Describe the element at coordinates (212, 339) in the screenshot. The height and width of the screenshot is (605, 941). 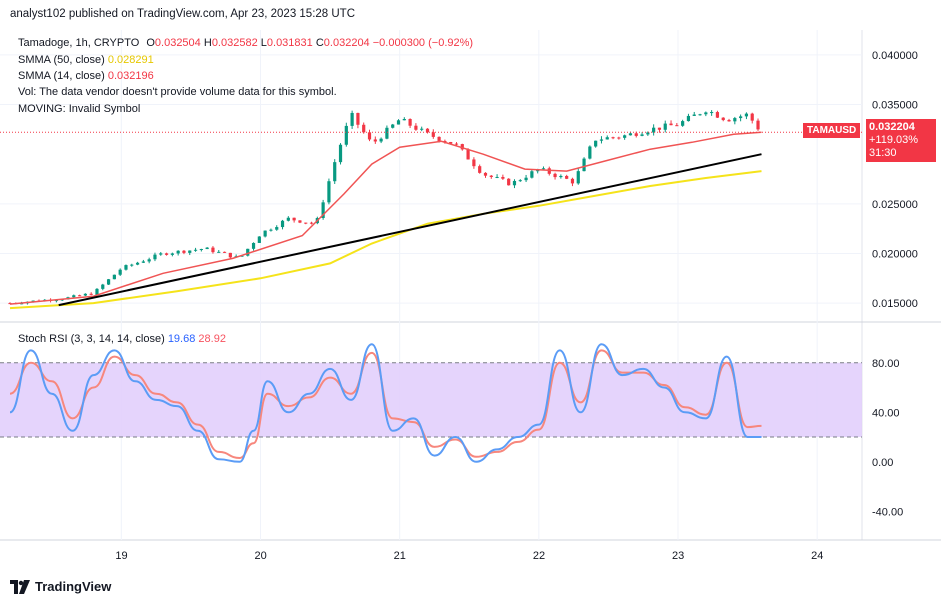
I see `stoch-d-value: 28.92` at that location.